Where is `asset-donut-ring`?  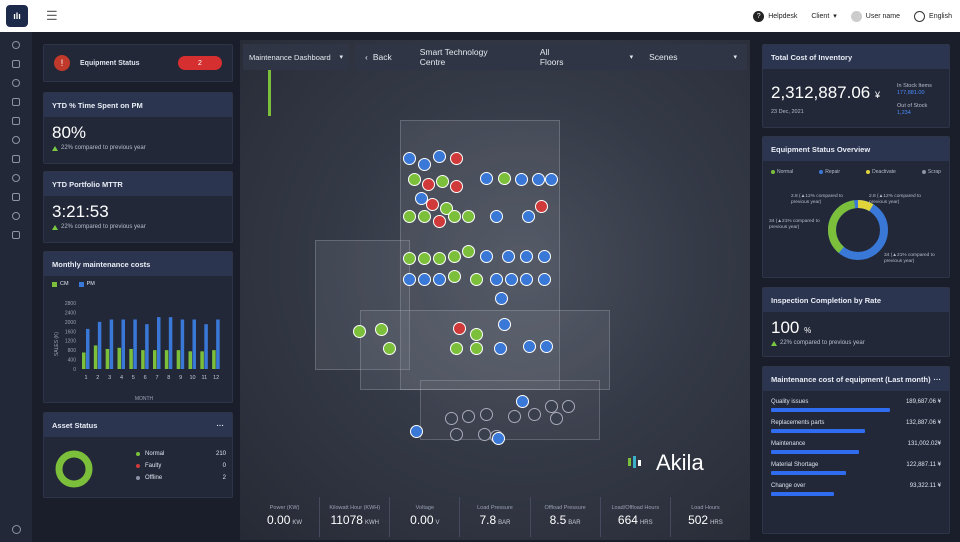
asset-donut-ring is located at coordinates (74, 469).